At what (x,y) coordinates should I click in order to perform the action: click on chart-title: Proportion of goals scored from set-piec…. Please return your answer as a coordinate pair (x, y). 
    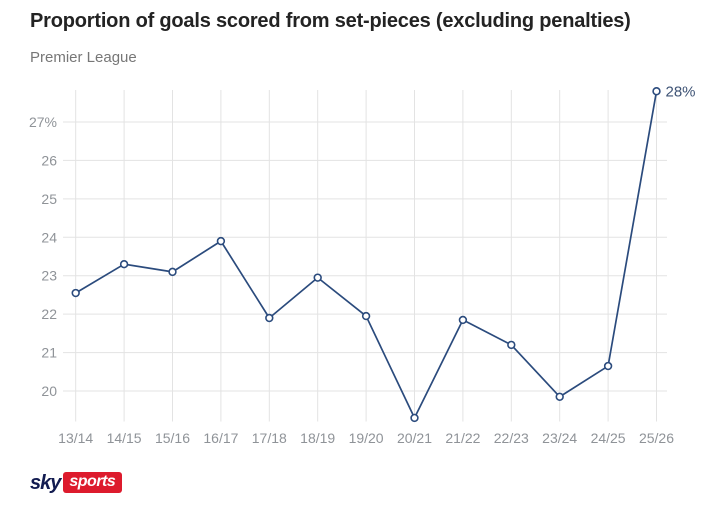
    Looking at the image, I should click on (330, 21).